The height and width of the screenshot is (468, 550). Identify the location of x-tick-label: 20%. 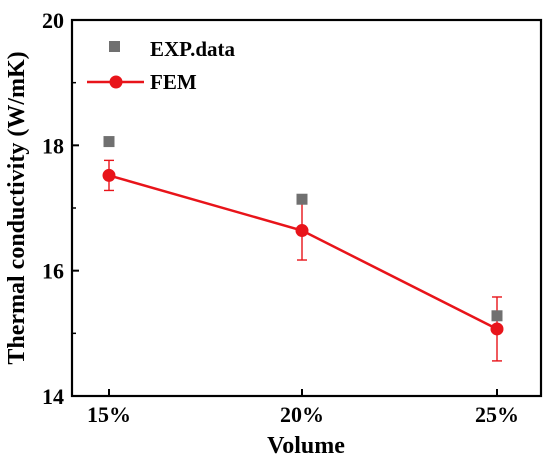
(302, 414).